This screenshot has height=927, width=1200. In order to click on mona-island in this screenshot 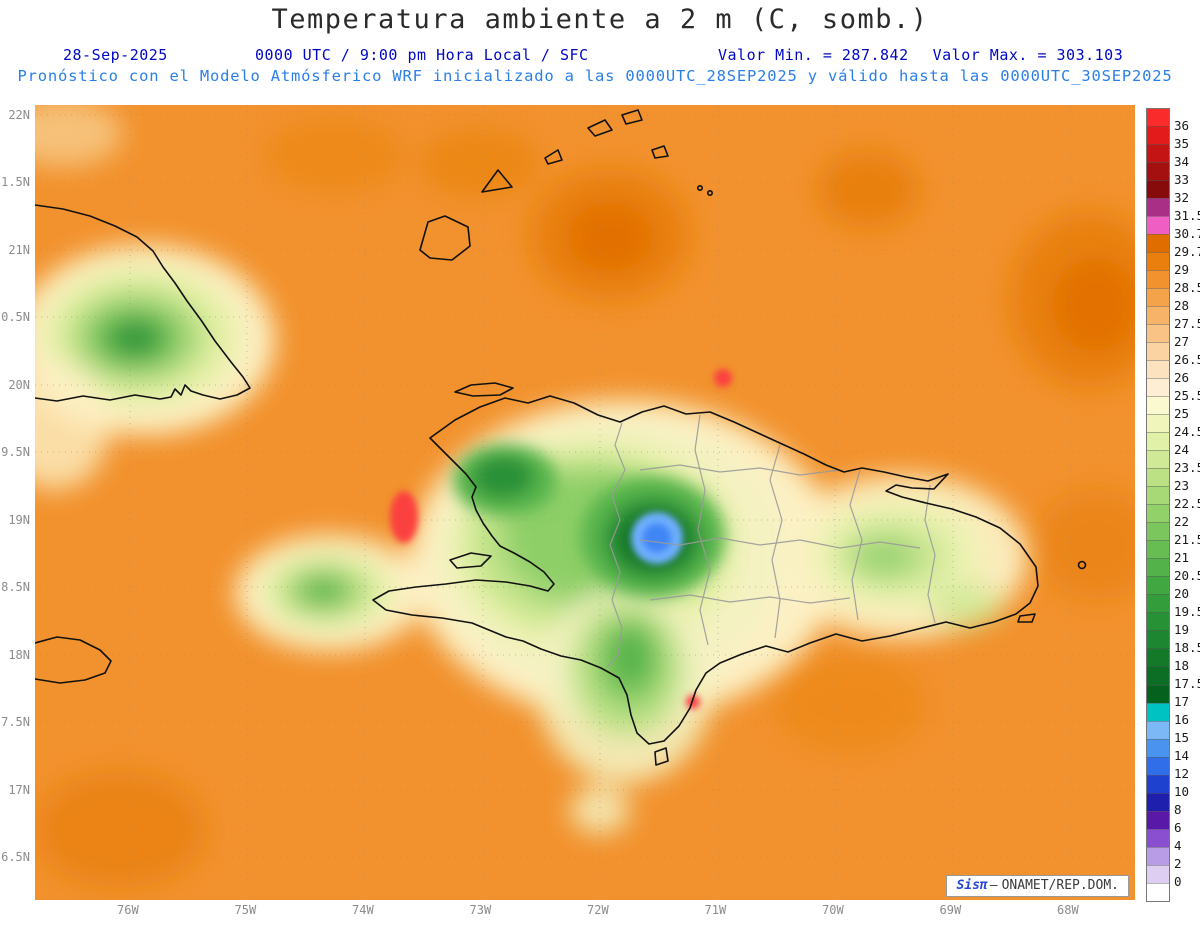, I will do `click(1082, 565)`.